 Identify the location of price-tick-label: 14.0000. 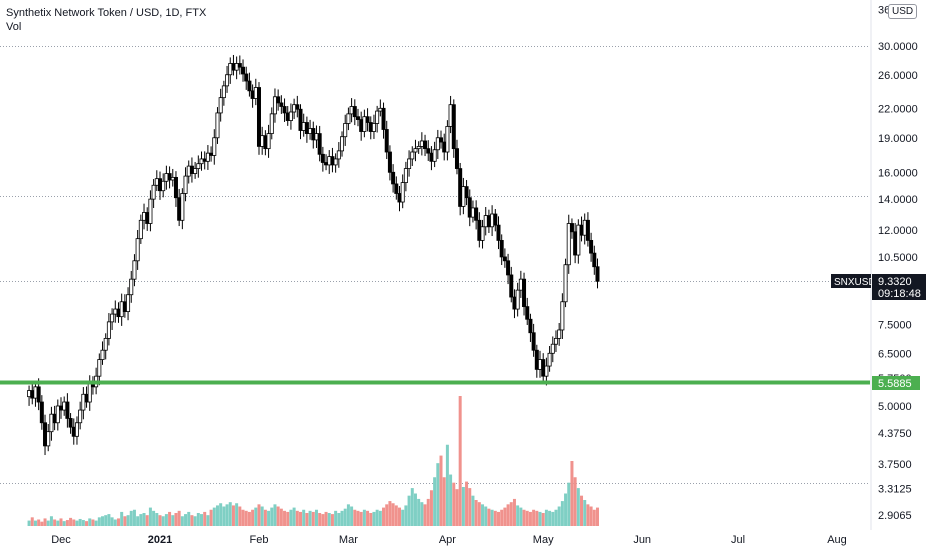
(898, 200).